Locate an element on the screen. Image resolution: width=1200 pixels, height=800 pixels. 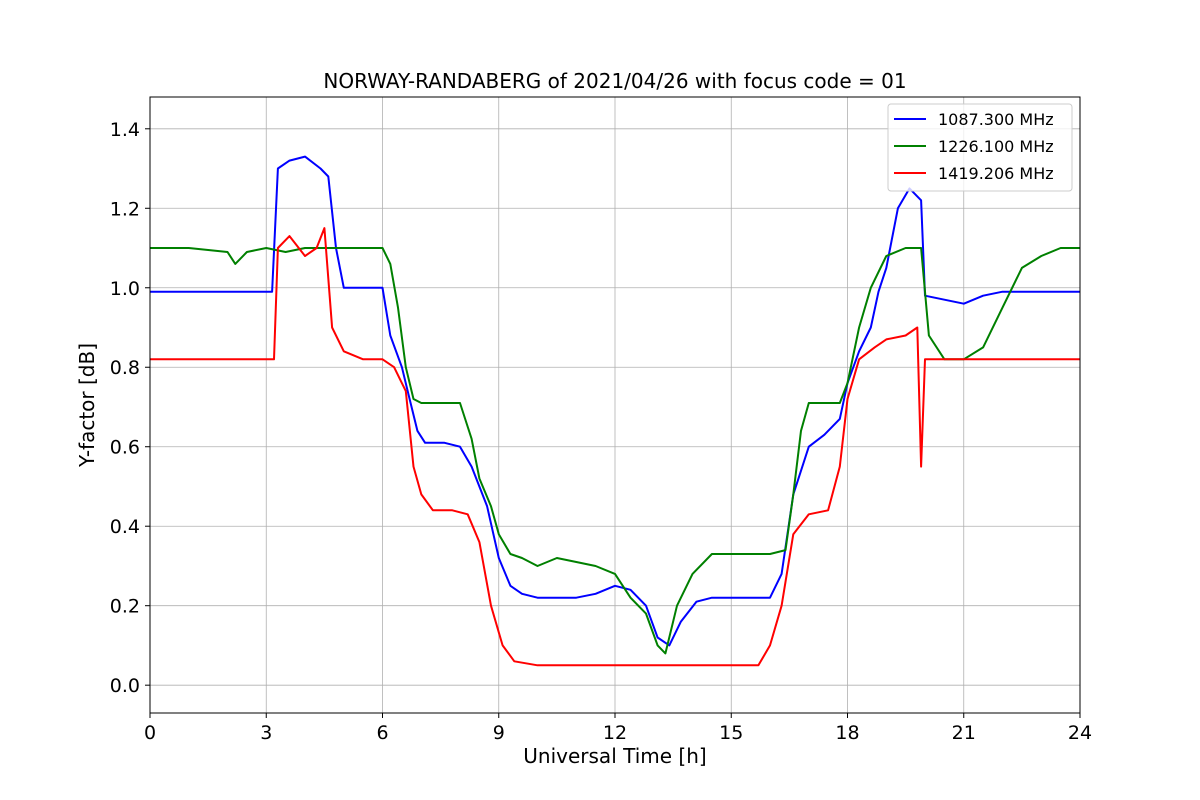
y-tick-label: 0.2 is located at coordinates (125, 607).